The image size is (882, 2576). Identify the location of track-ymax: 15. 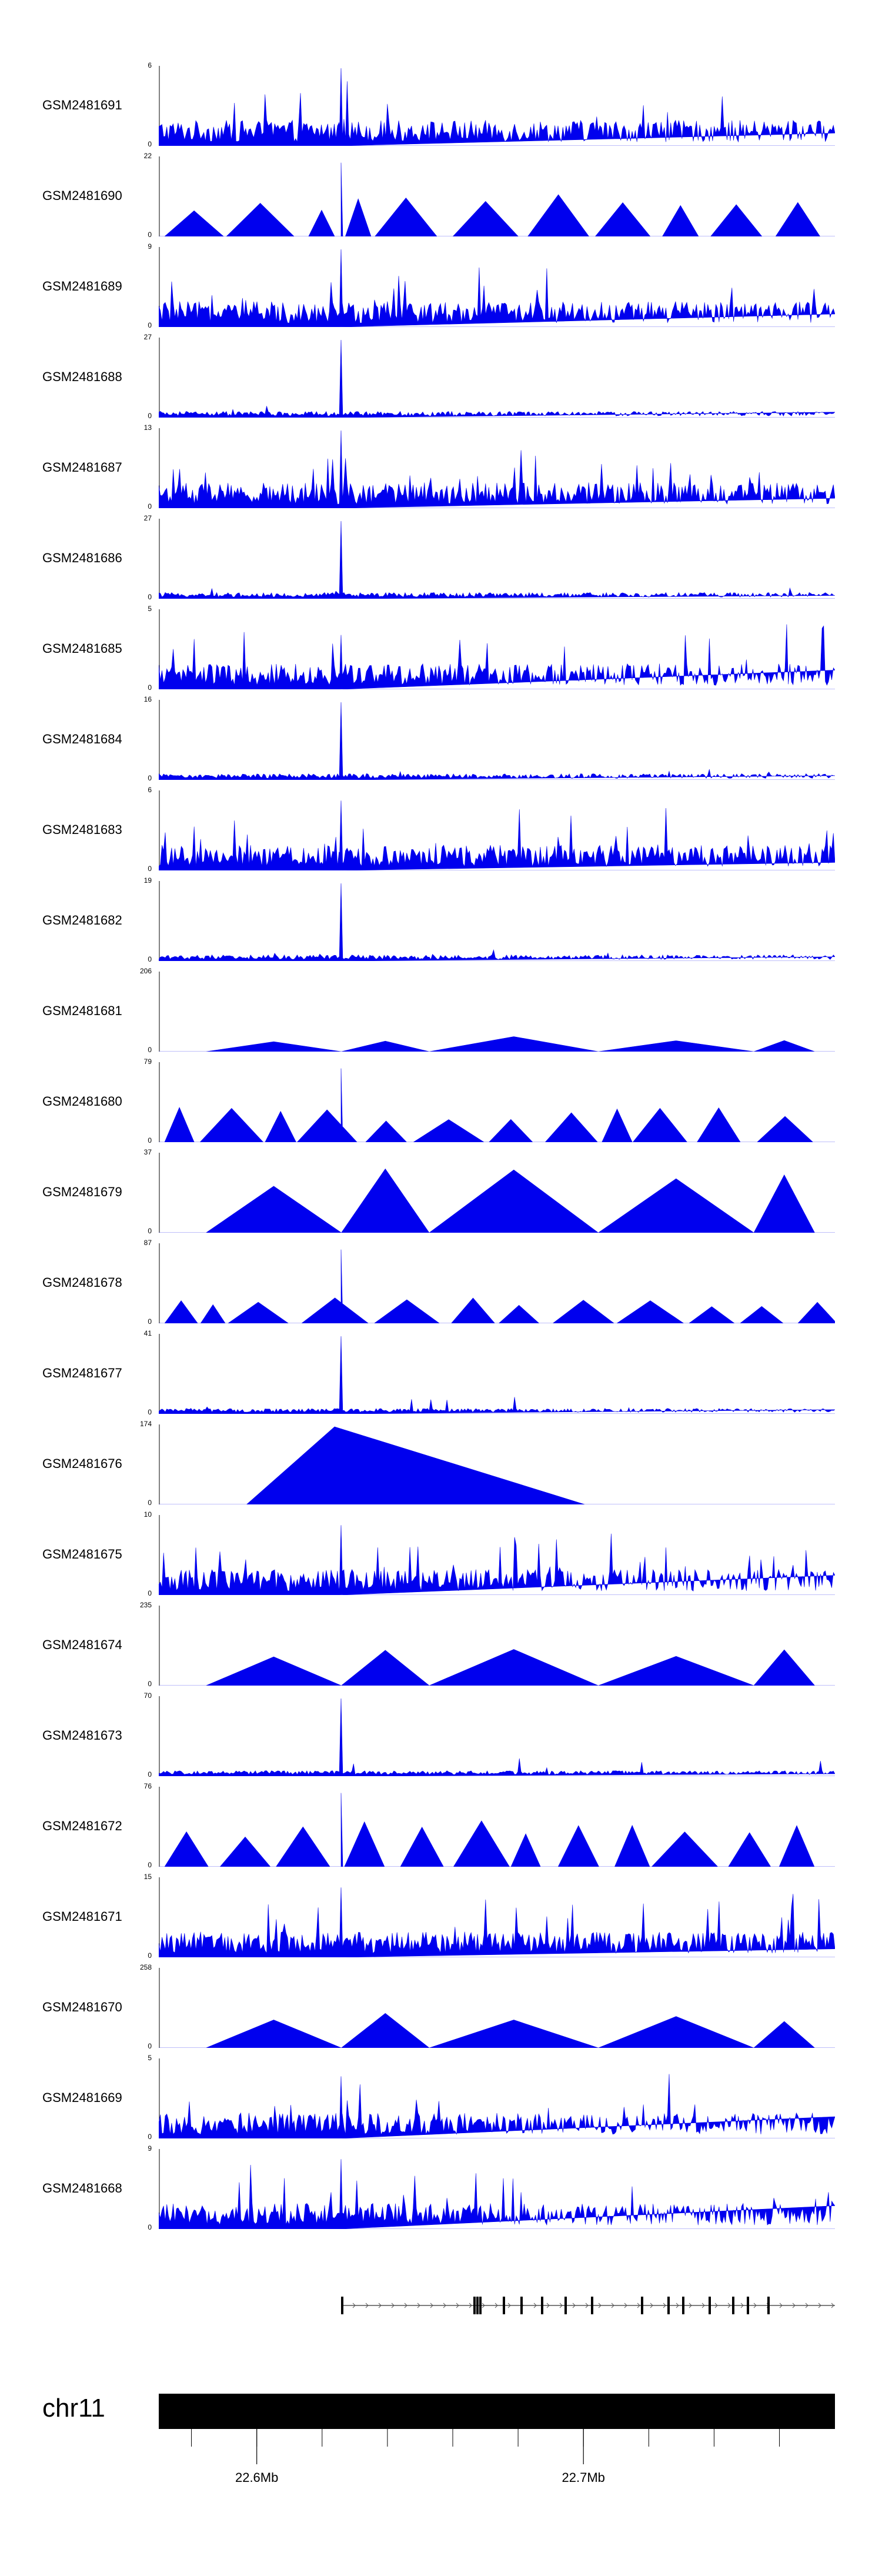
(147, 1877).